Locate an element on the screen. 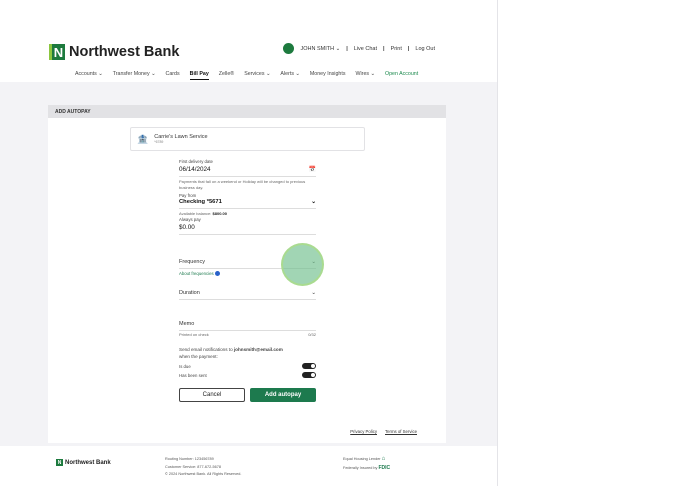 This screenshot has height=486, width=700. footer-bank-name: Northwest Bank is located at coordinates (88, 462).